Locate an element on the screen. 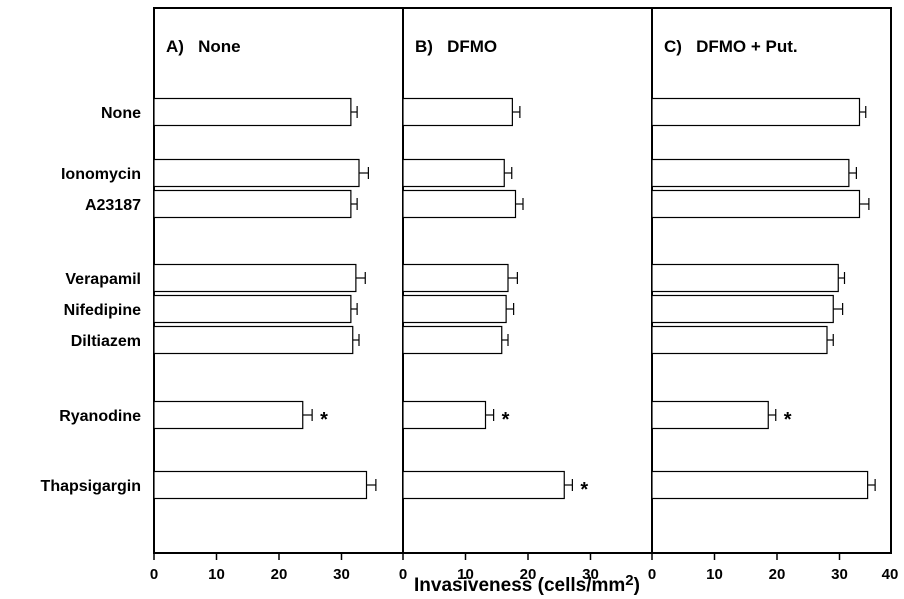 This screenshot has width=904, height=599. category-label: Ryanodine is located at coordinates (100, 416).